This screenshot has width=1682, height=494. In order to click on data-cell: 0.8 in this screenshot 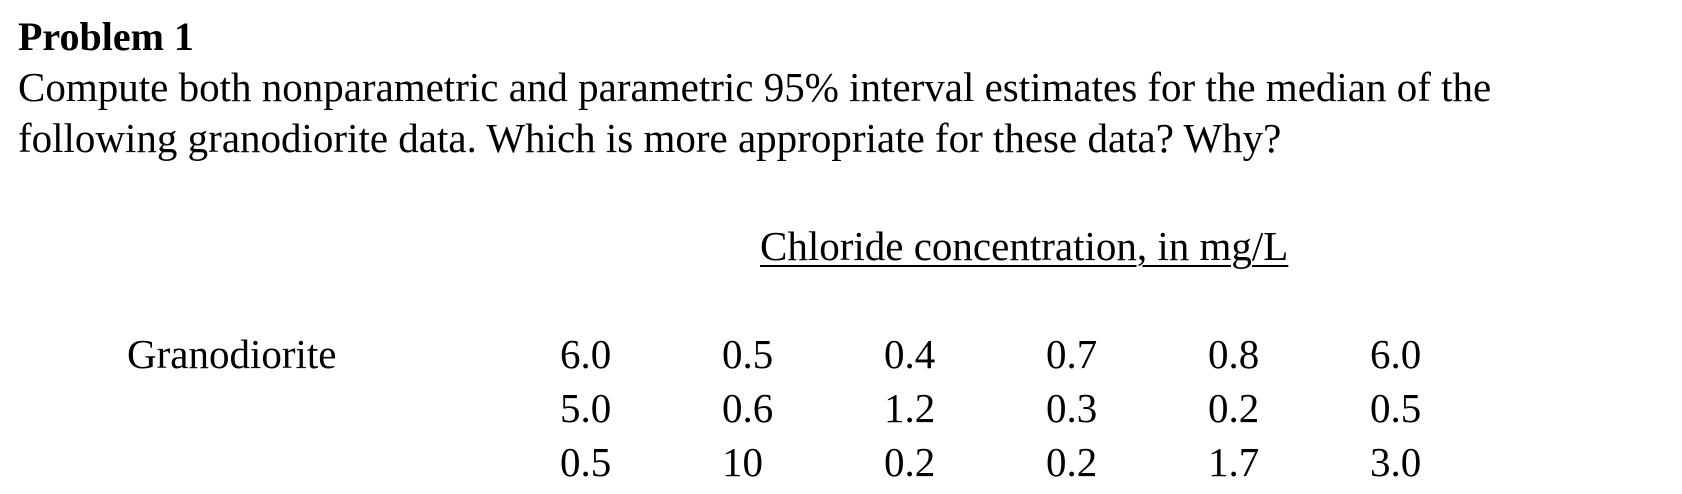, I will do `click(1234, 354)`.